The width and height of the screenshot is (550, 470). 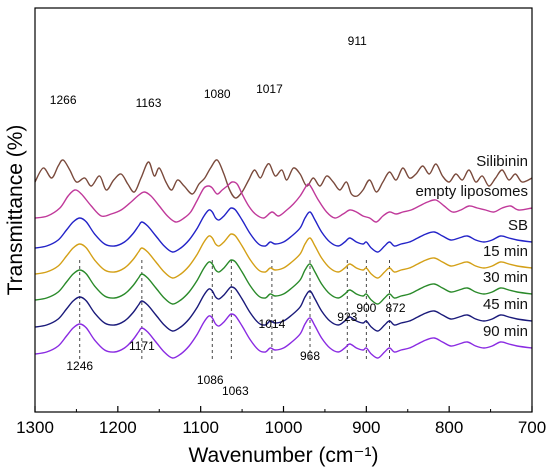 I want to click on bottom-peak-label-3: 1063, so click(x=235, y=391).